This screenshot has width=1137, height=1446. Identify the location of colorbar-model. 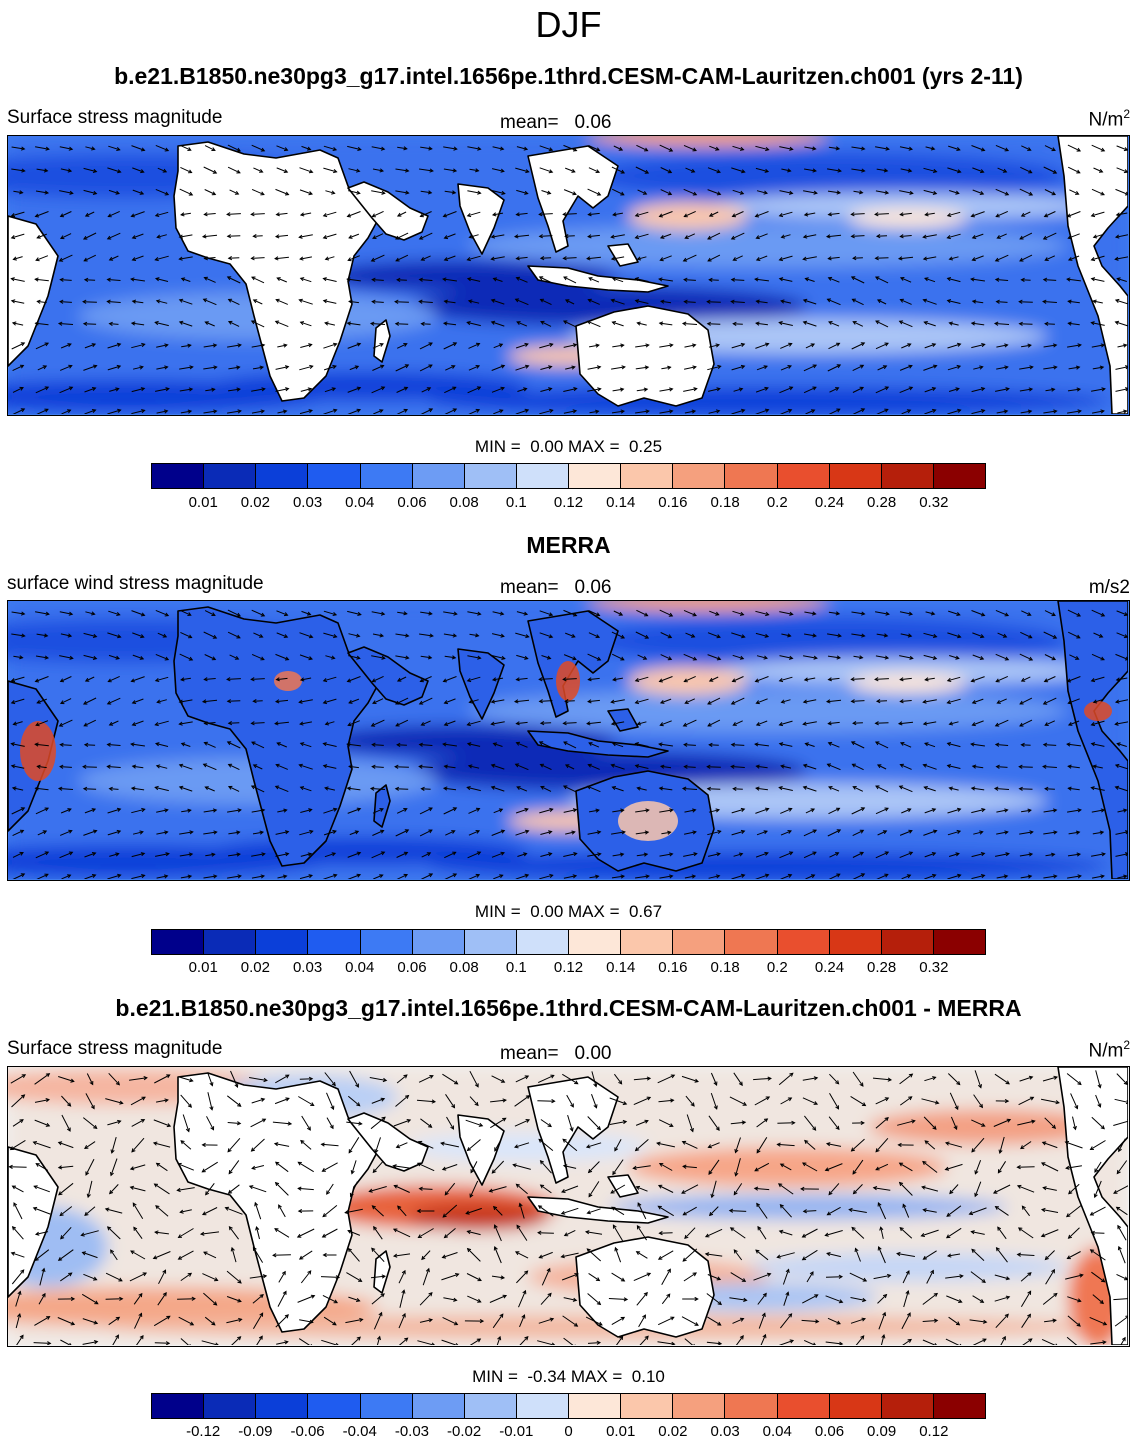
(568, 476).